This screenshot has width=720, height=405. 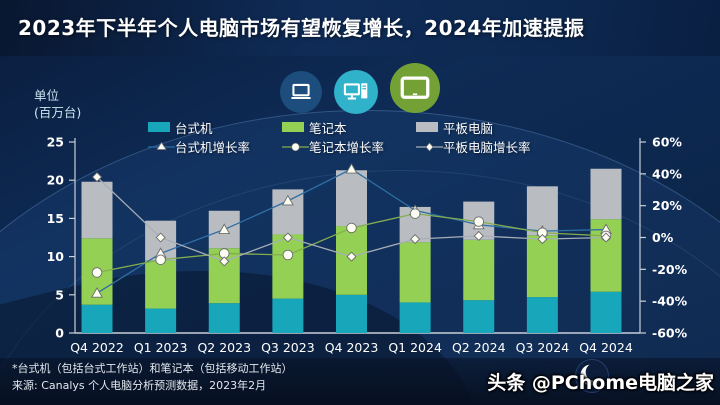 What do you see at coordinates (160, 260) in the screenshot?
I see `marker-circle-Q1 2023` at bounding box center [160, 260].